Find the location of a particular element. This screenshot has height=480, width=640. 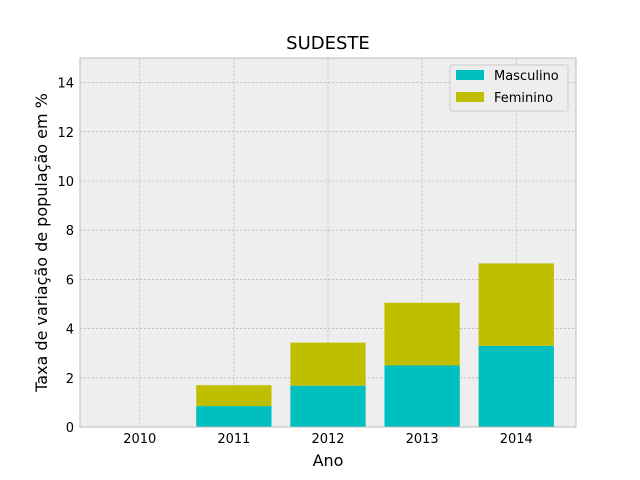

y-ticks: 0 2 4 6 8 10 12 14 is located at coordinates (65, 256).